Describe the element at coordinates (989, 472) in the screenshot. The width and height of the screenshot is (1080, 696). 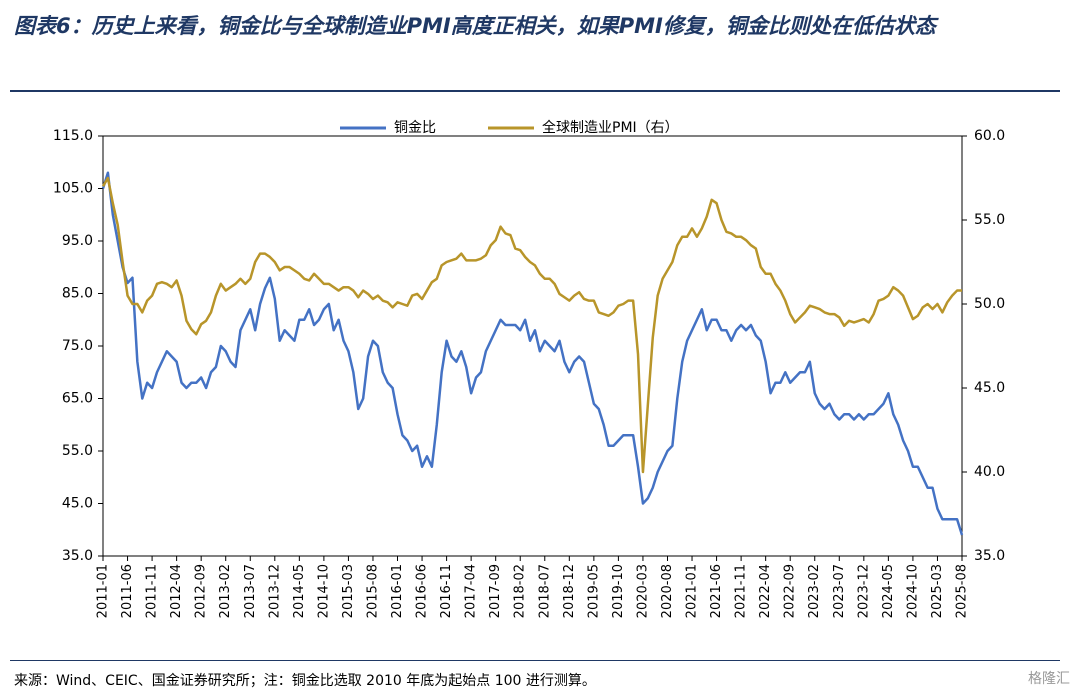
I see `y2-tick-label: 40.0` at that location.